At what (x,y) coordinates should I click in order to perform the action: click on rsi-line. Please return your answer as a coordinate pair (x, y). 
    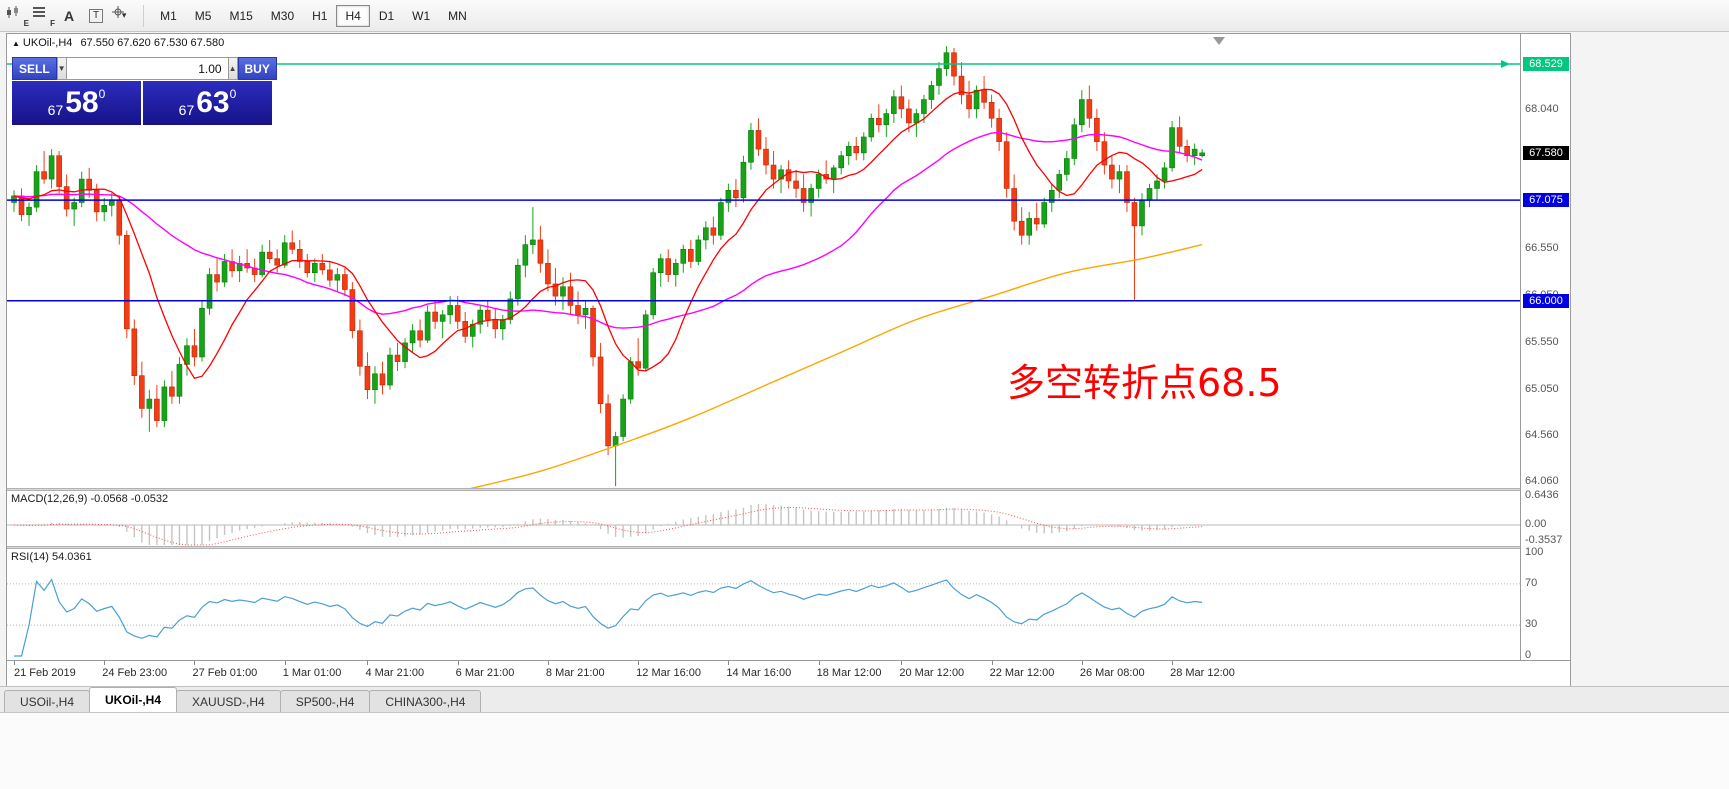
    Looking at the image, I should click on (608, 617).